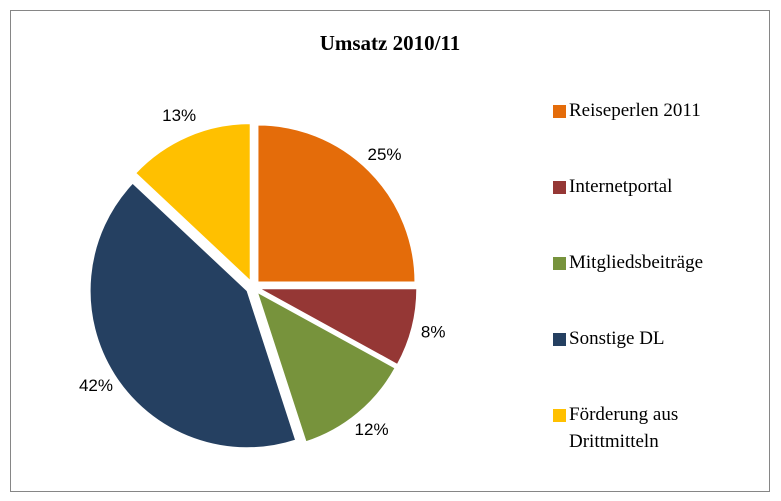 This screenshot has height=501, width=781. I want to click on data-label: 12%, so click(372, 429).